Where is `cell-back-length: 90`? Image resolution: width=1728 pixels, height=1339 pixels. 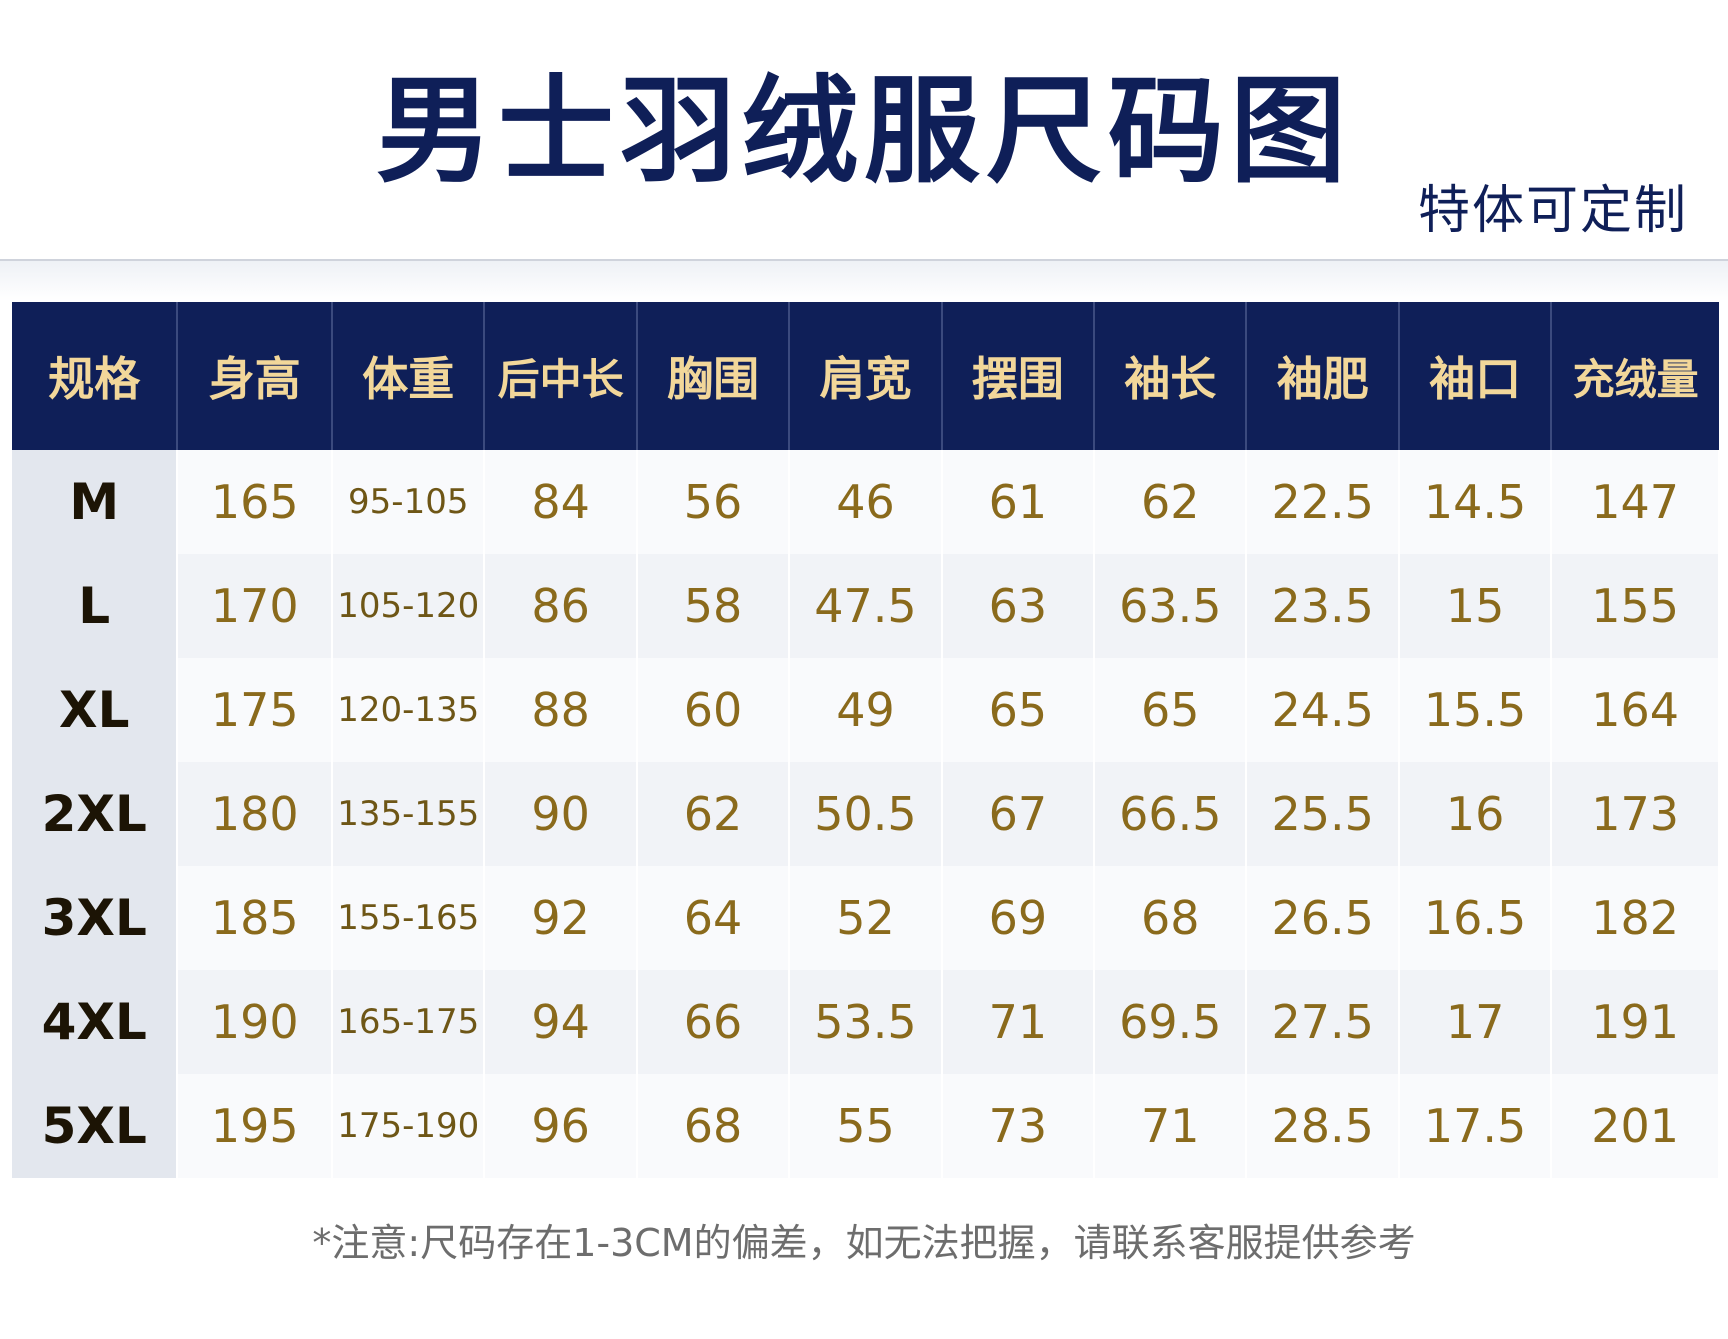 cell-back-length: 90 is located at coordinates (561, 814).